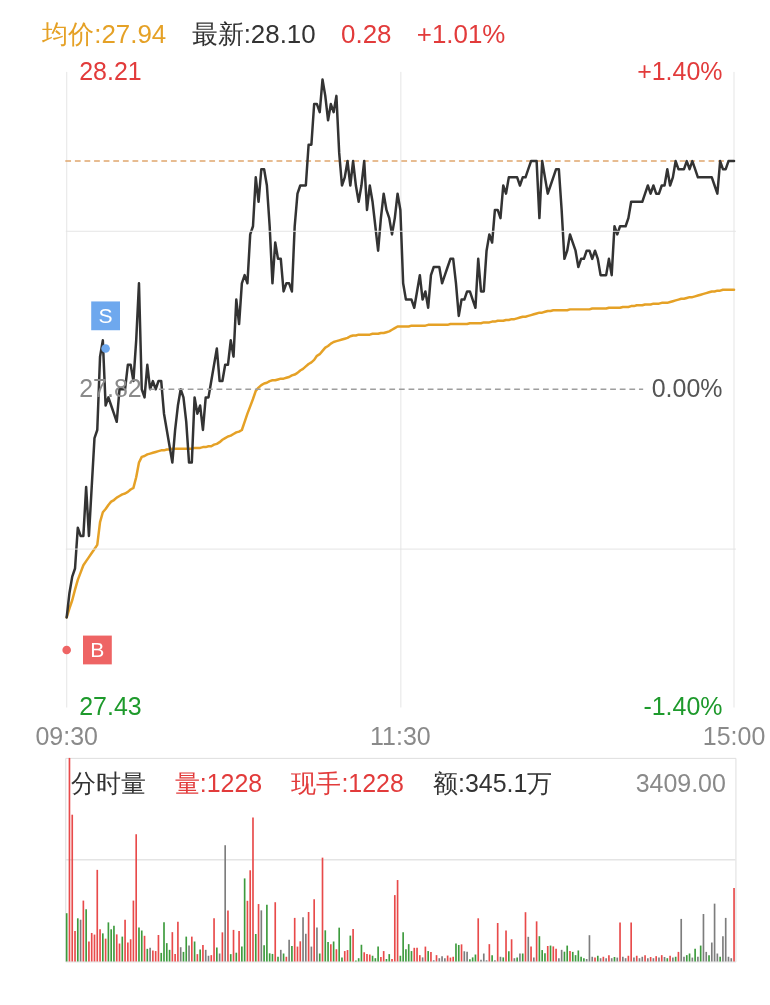 The height and width of the screenshot is (1005, 770). Describe the element at coordinates (400, 735) in the screenshot. I see `x-tick-label: 11:30` at that location.